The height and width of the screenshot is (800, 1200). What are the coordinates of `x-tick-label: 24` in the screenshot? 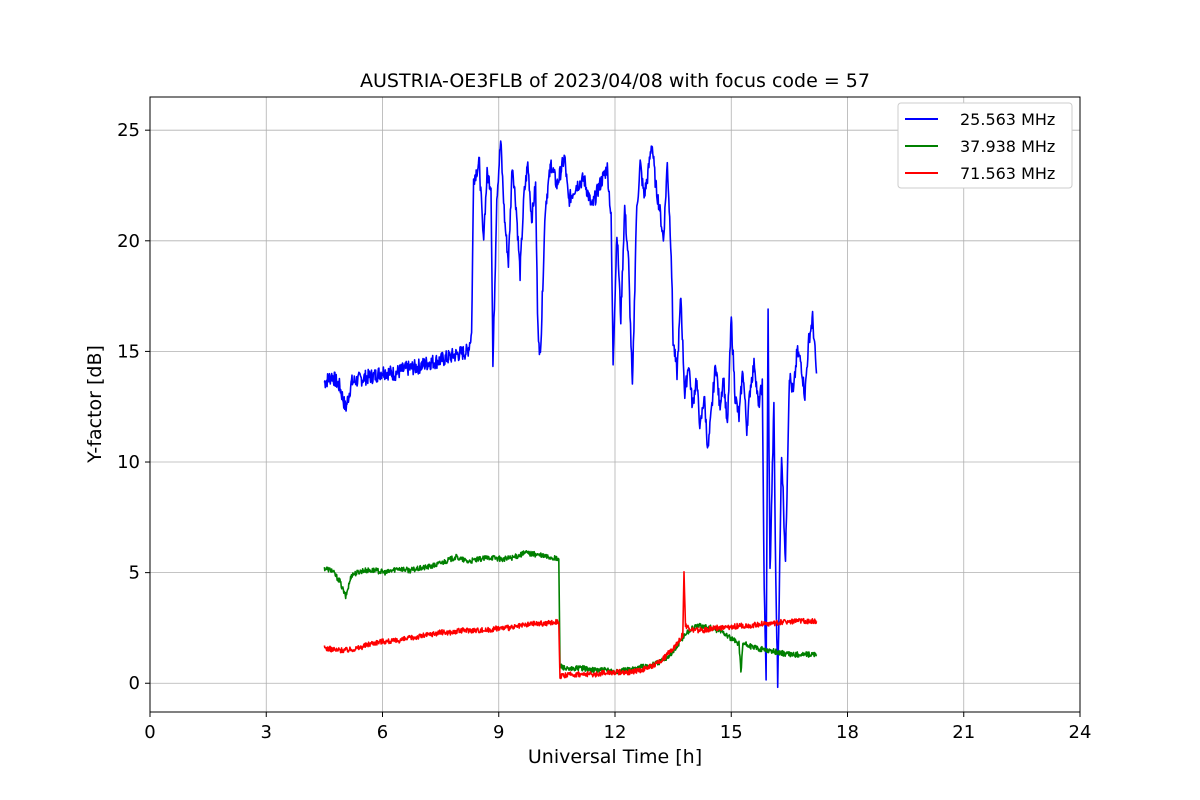 It's located at (1080, 732).